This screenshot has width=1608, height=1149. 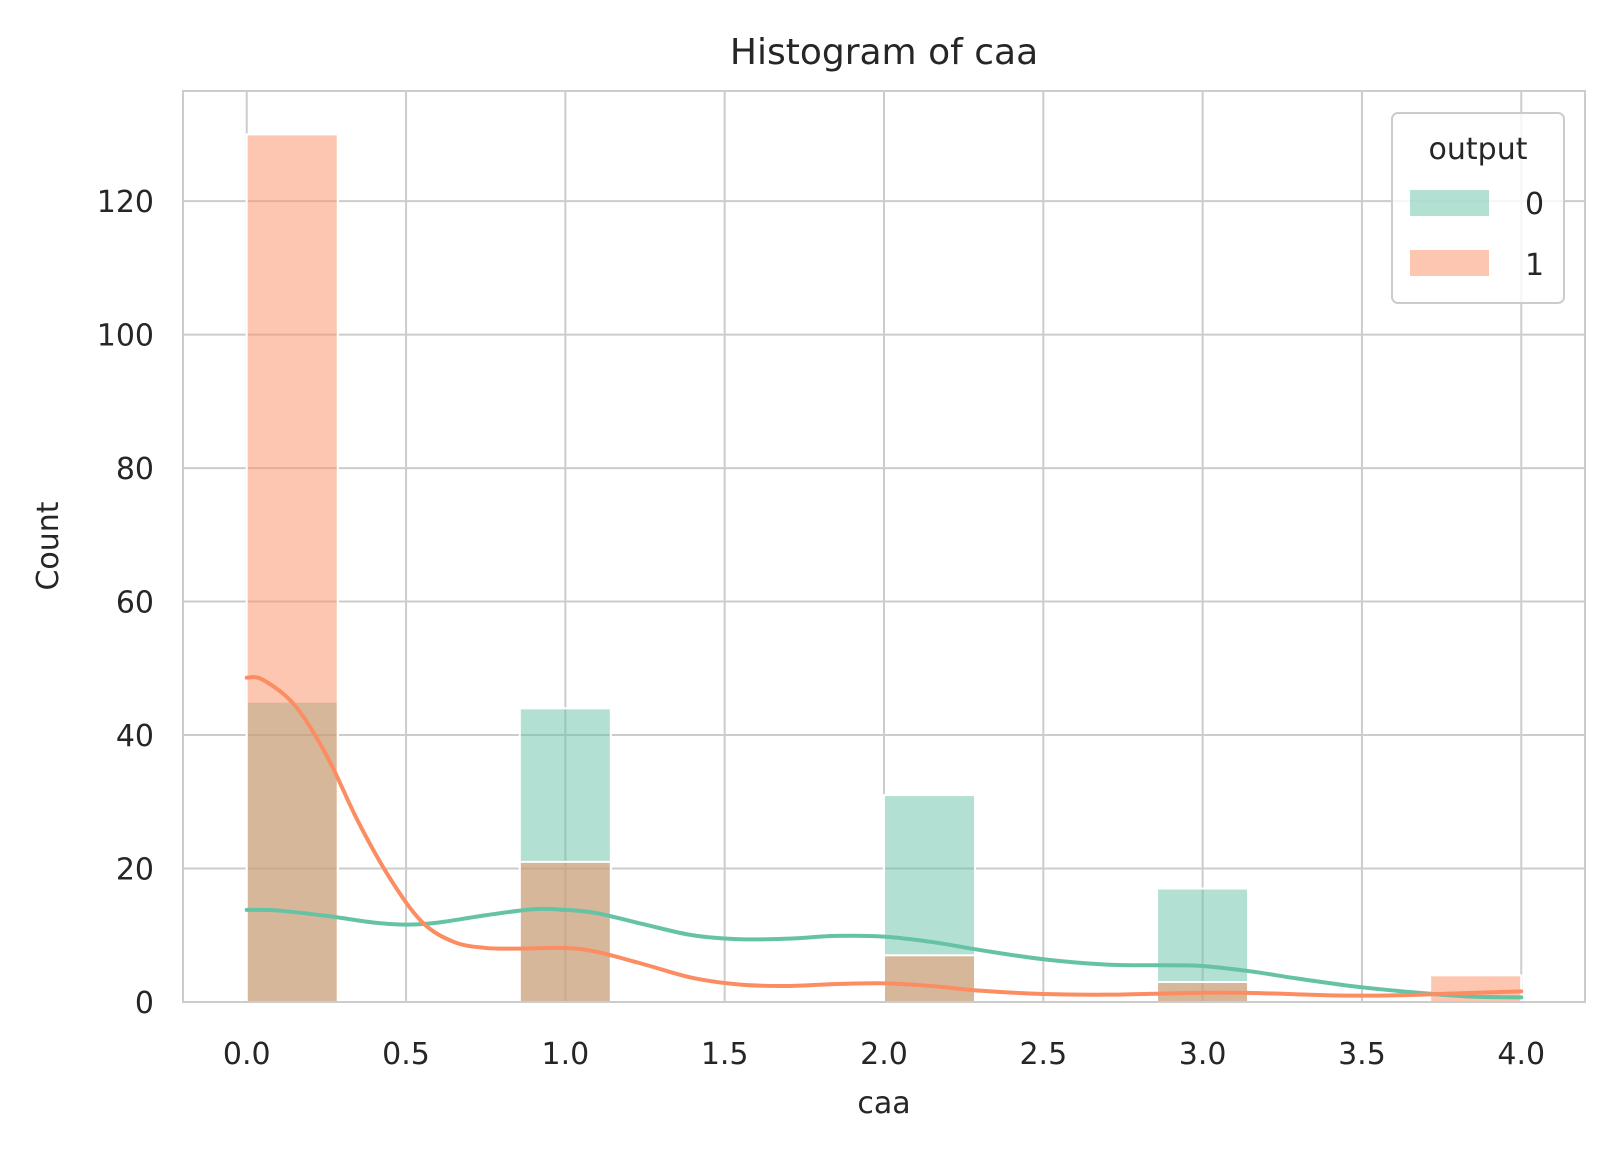 What do you see at coordinates (135, 603) in the screenshot?
I see `y-tick-label: 60` at bounding box center [135, 603].